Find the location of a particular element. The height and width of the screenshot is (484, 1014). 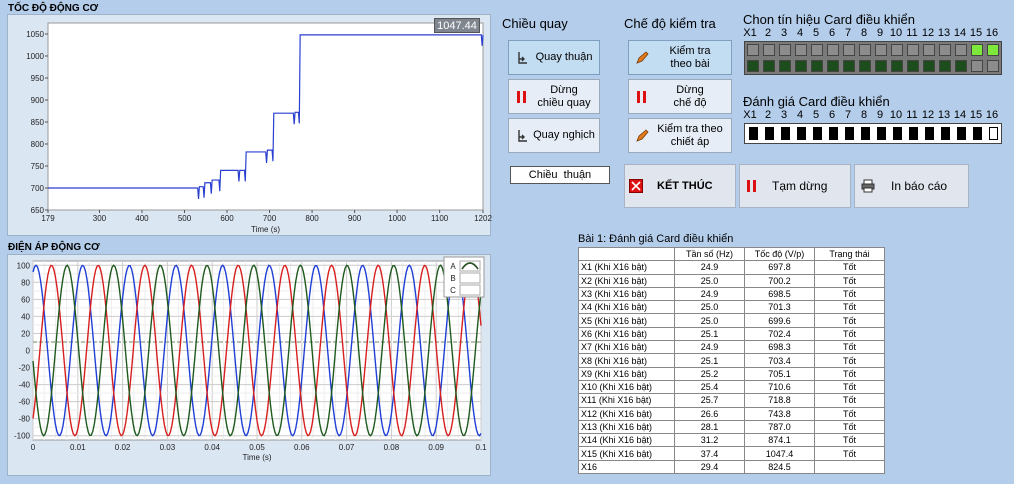

test-by-lesson-button: Kiểm tra theo bài is located at coordinates (680, 57).